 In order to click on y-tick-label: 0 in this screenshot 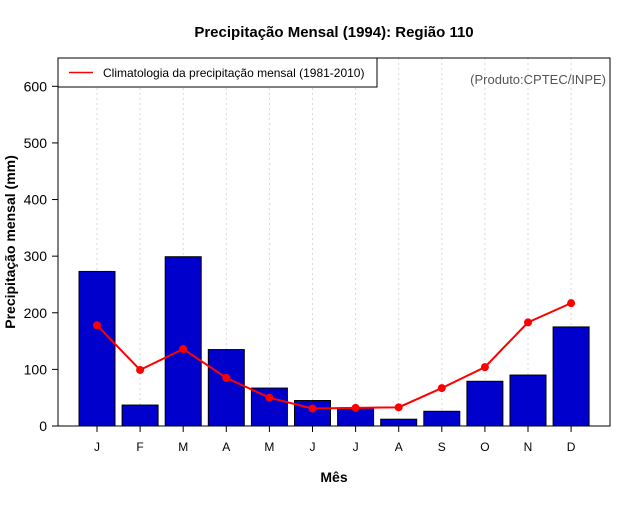, I will do `click(43, 426)`.